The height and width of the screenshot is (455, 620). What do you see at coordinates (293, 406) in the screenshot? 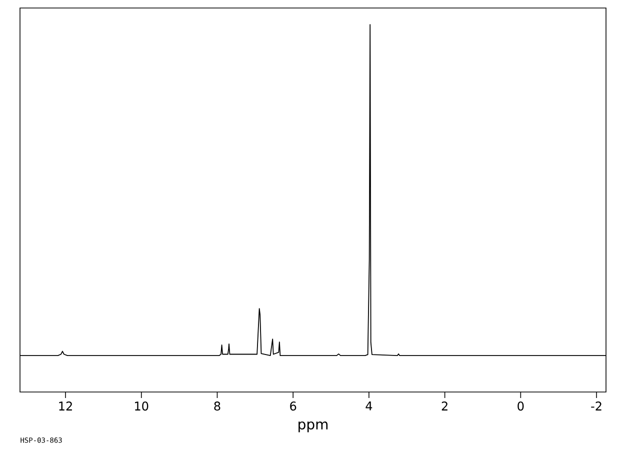
I see `x-tick-label: 6` at bounding box center [293, 406].